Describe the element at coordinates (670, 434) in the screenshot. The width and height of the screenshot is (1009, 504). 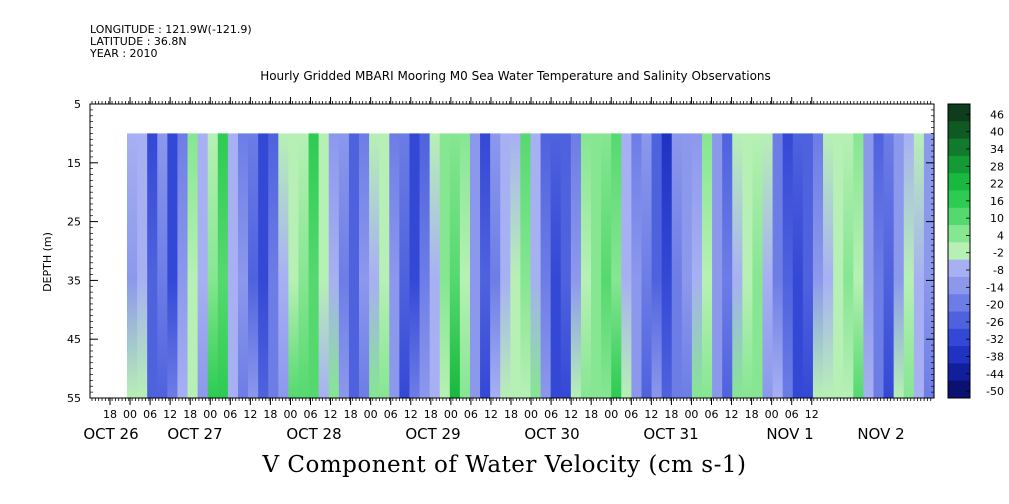
I see `x-day-label: OCT 31` at that location.